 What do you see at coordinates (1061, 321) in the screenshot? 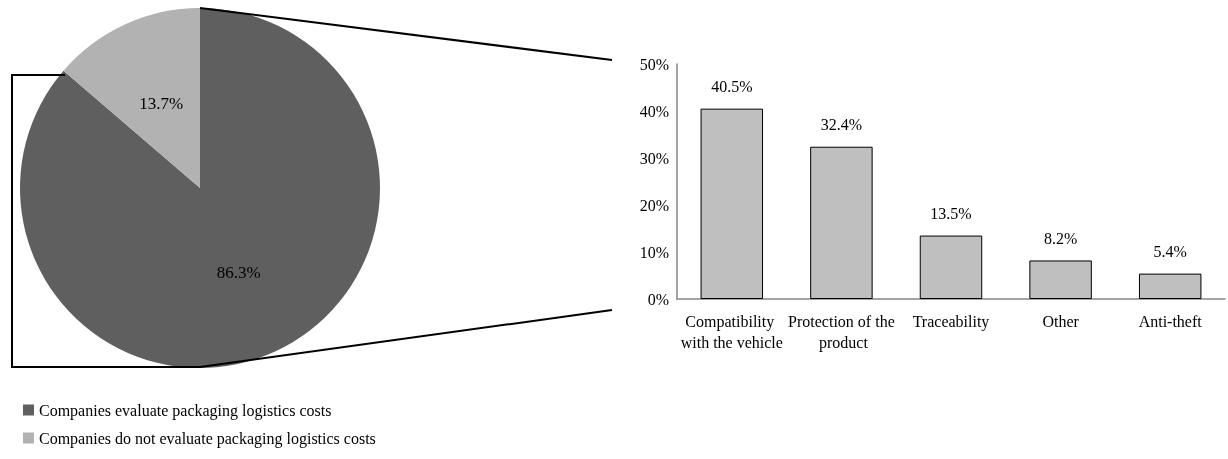
I see `x-tick-label: Other` at bounding box center [1061, 321].